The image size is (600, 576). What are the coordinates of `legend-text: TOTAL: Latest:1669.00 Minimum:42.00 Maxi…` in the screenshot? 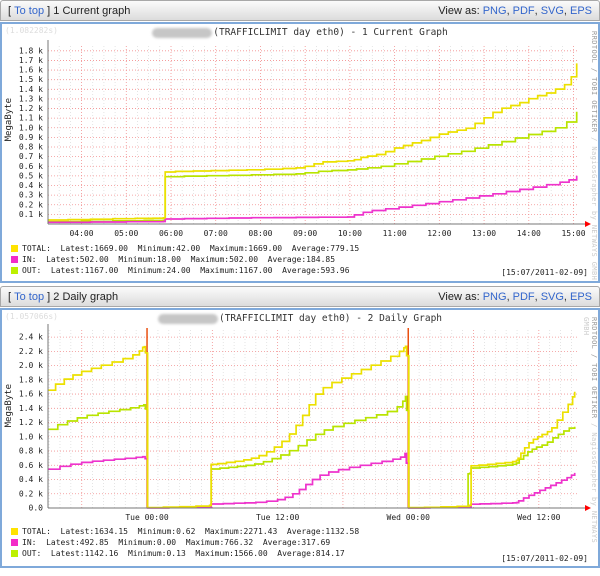 It's located at (191, 248).